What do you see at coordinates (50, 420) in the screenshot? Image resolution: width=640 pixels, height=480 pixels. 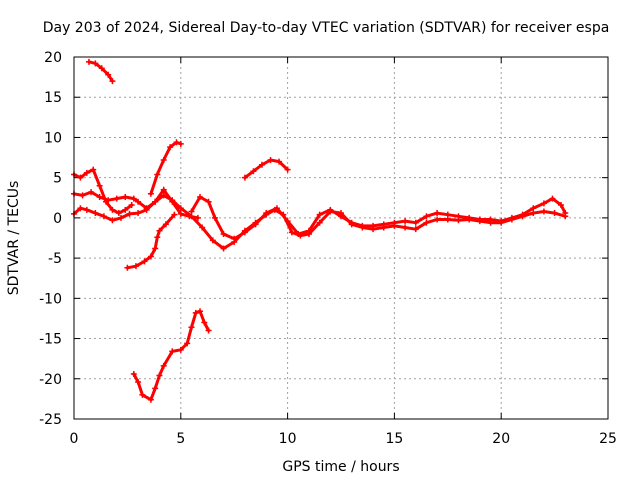 I see `y-tick-label: -25` at bounding box center [50, 420].